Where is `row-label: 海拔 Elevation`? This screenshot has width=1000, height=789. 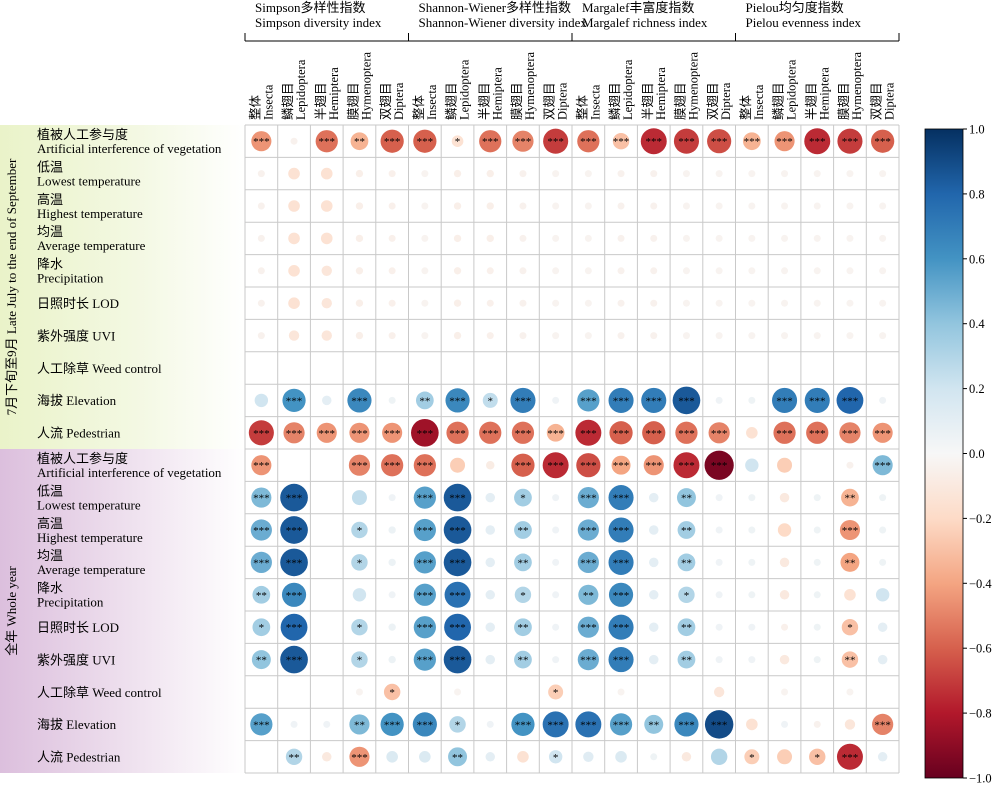 row-label: 海拔 Elevation is located at coordinates (77, 400).